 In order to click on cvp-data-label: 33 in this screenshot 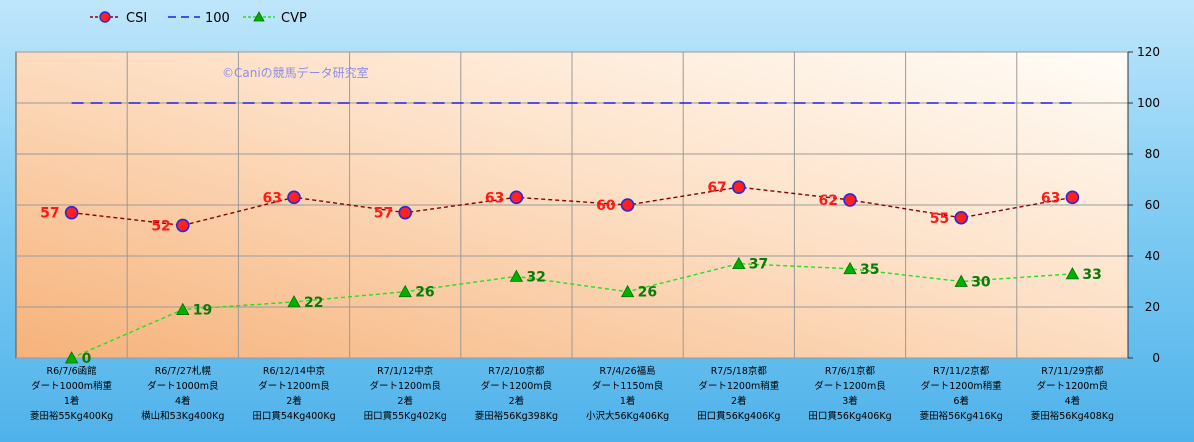, I will do `click(1091, 275)`.